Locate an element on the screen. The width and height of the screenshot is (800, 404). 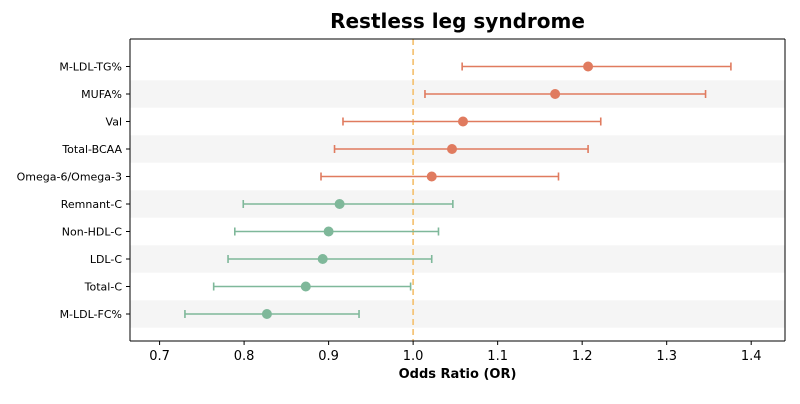
y-tick-label: Total-C is located at coordinates (103, 287).